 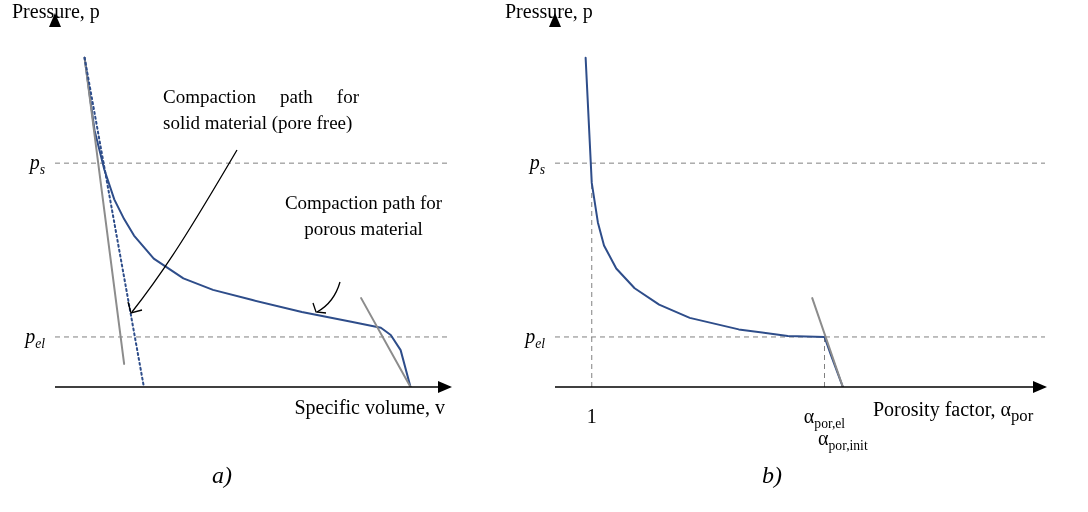 I want to click on annotation: Compaction path for solid material (pore free), so click(x=261, y=110).